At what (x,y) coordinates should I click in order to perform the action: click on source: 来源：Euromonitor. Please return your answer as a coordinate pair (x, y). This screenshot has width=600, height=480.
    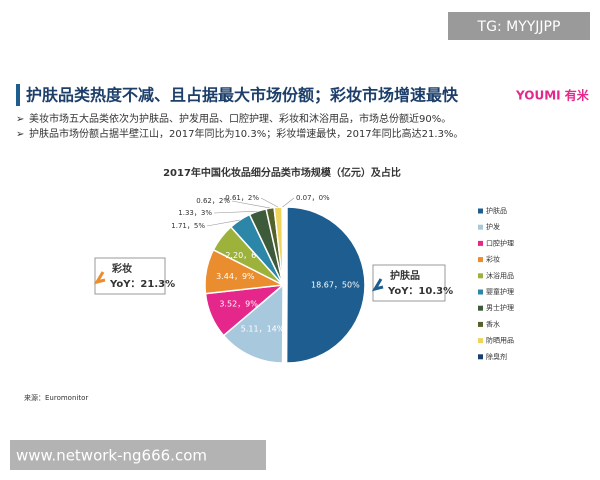
    Looking at the image, I should click on (56, 397).